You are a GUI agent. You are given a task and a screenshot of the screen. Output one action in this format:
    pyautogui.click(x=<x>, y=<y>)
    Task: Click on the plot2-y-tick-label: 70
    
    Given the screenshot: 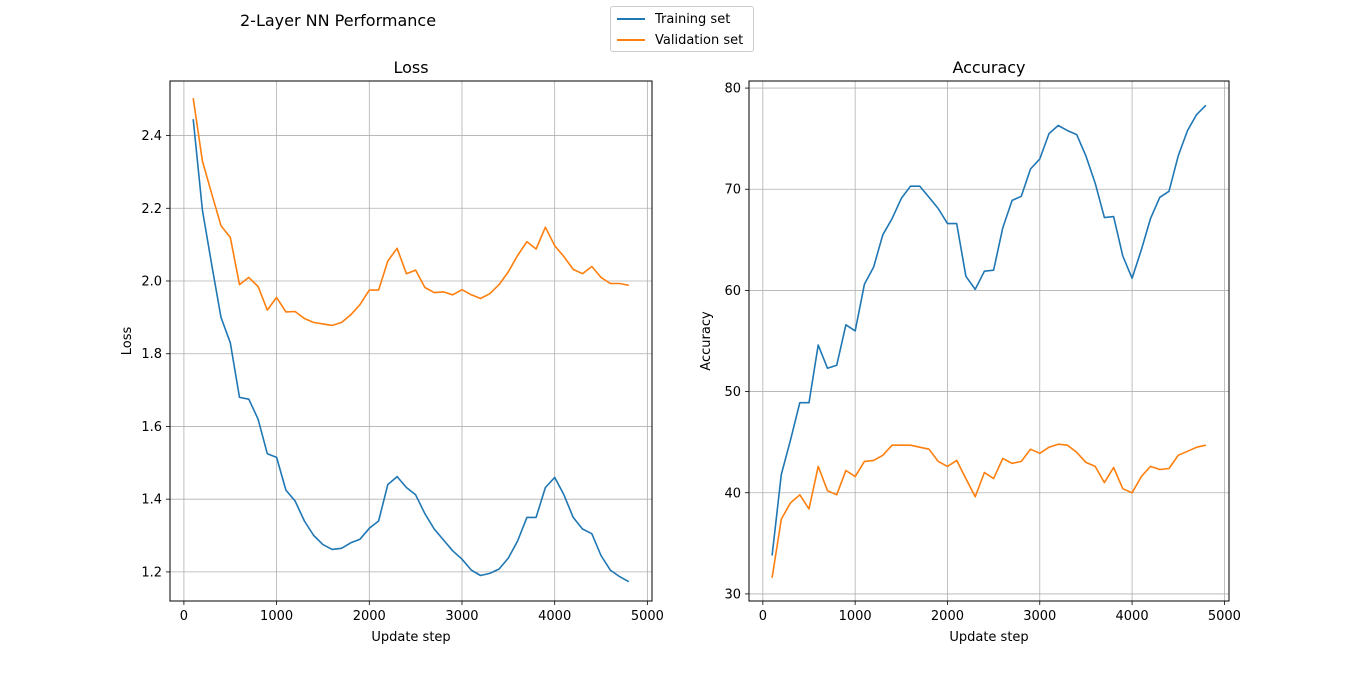 What is the action you would take?
    pyautogui.click(x=732, y=190)
    